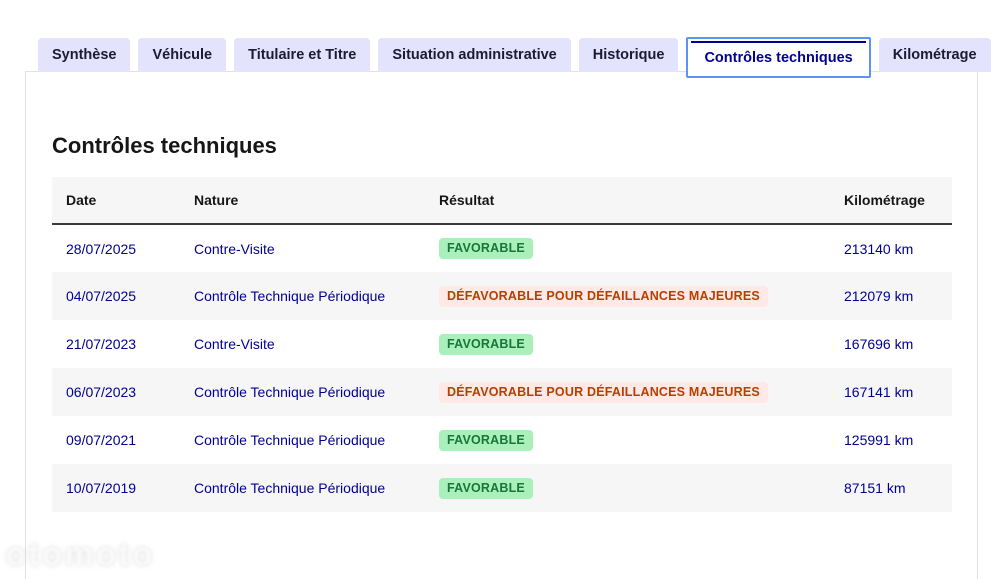 This screenshot has width=1000, height=579. I want to click on page-title: Contrôles techniques, so click(164, 145).